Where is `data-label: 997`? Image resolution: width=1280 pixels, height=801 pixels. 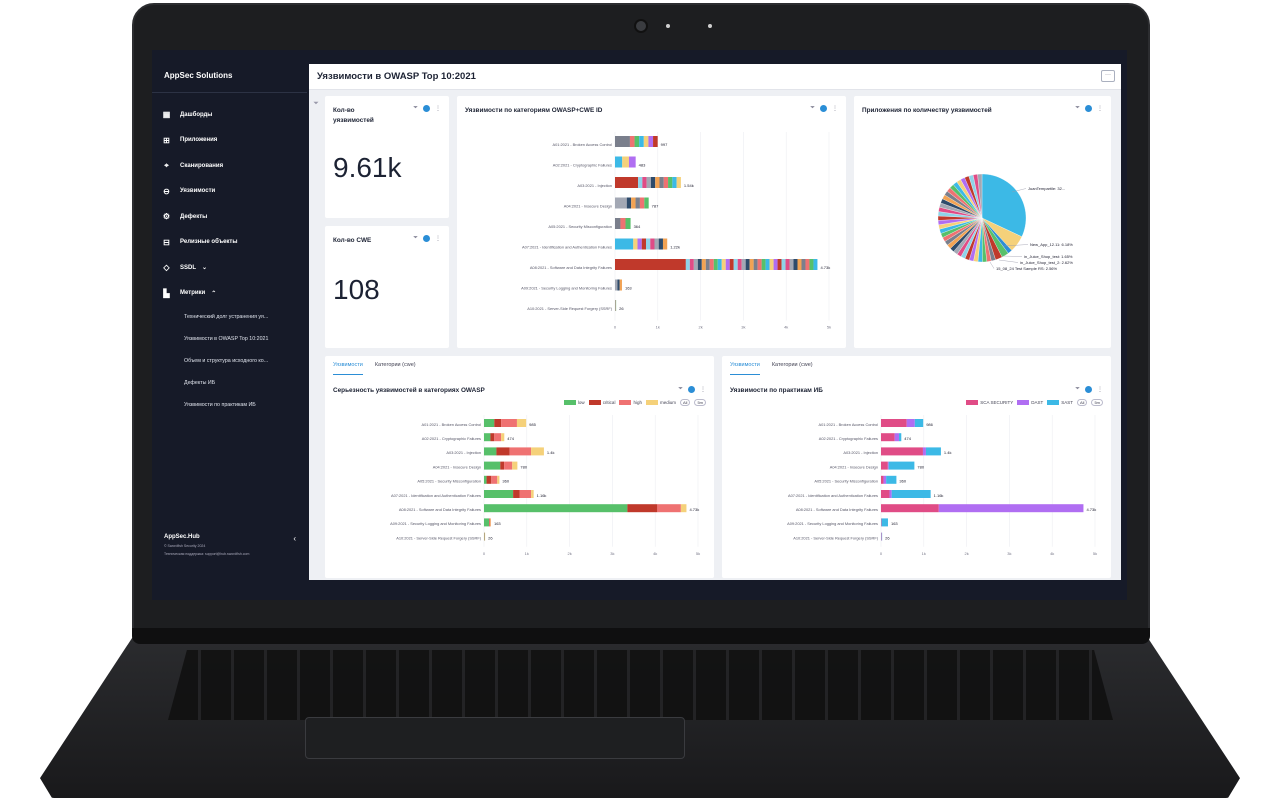
data-label: 997 is located at coordinates (664, 144).